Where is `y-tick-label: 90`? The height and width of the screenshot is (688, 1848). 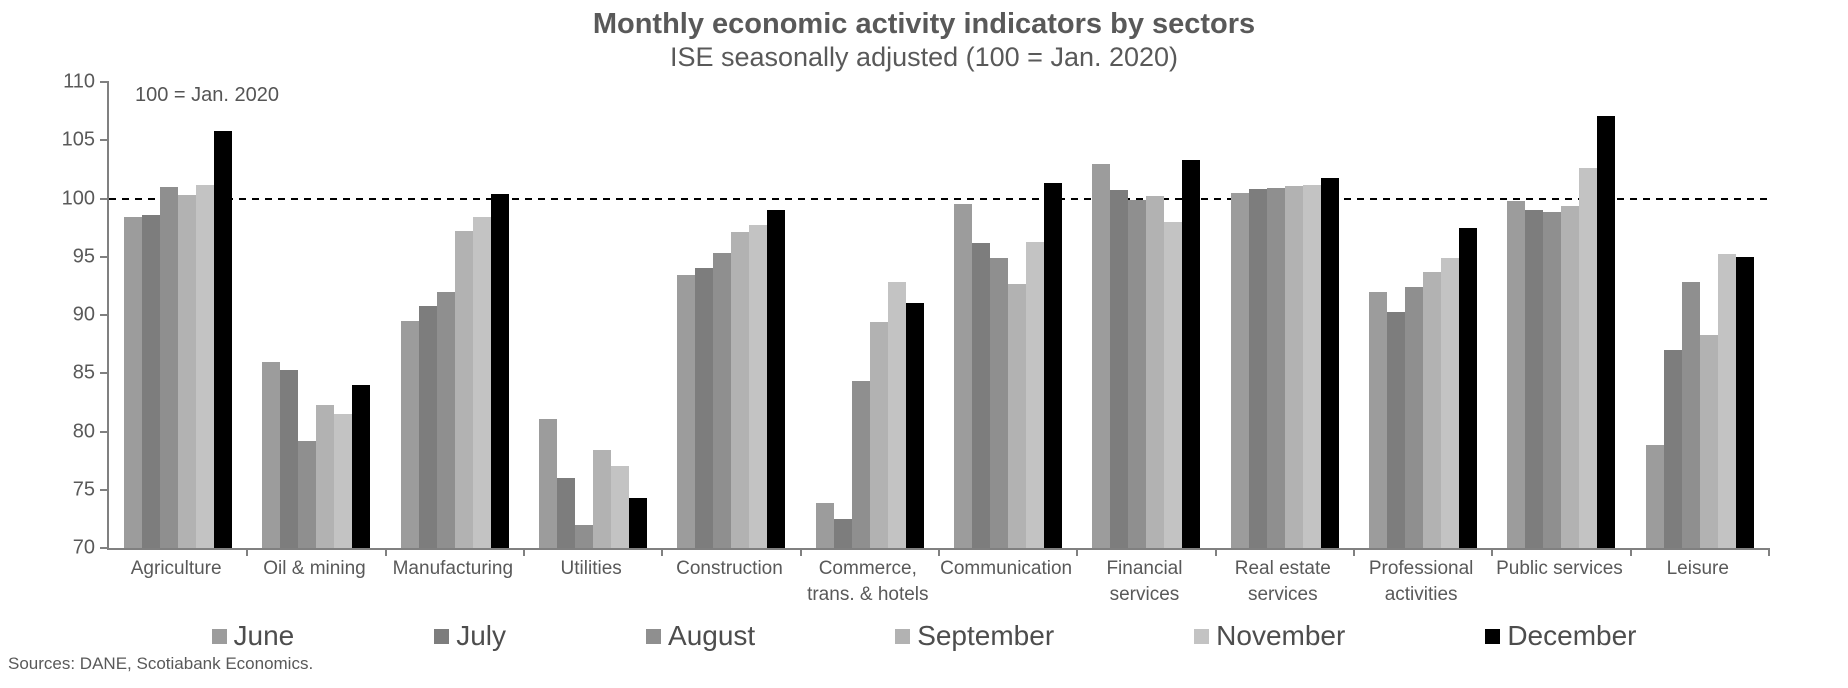 y-tick-label: 90 is located at coordinates (83, 314).